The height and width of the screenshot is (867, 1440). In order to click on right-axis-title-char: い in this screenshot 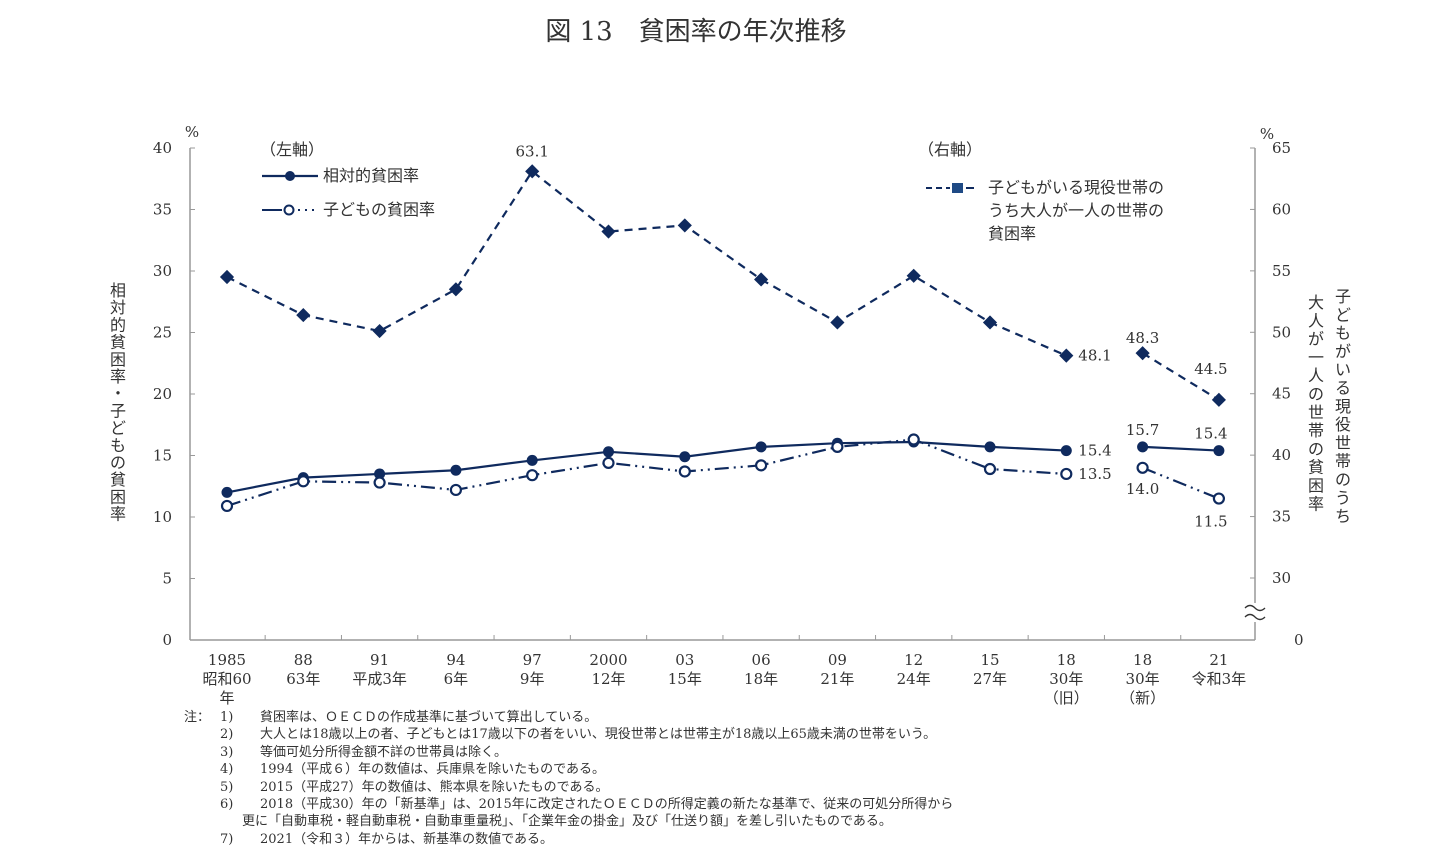, I will do `click(1343, 369)`.